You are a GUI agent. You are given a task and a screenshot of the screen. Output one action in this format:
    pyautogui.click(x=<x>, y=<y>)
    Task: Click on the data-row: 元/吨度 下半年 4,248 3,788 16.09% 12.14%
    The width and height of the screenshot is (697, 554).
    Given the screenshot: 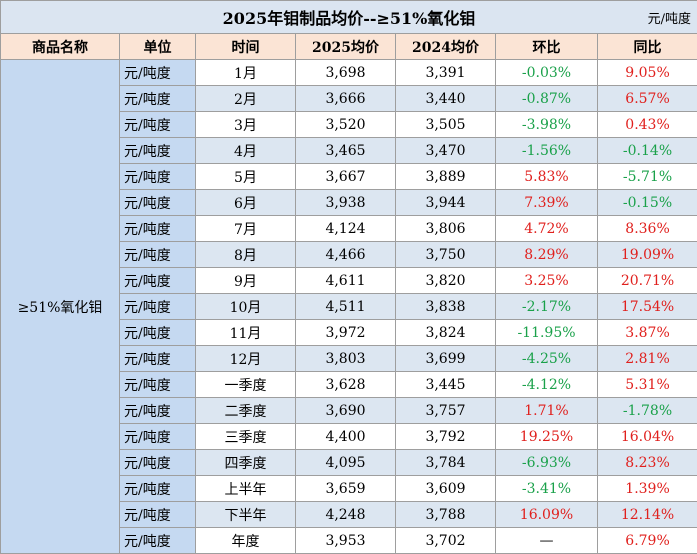 What is the action you would take?
    pyautogui.click(x=349, y=514)
    